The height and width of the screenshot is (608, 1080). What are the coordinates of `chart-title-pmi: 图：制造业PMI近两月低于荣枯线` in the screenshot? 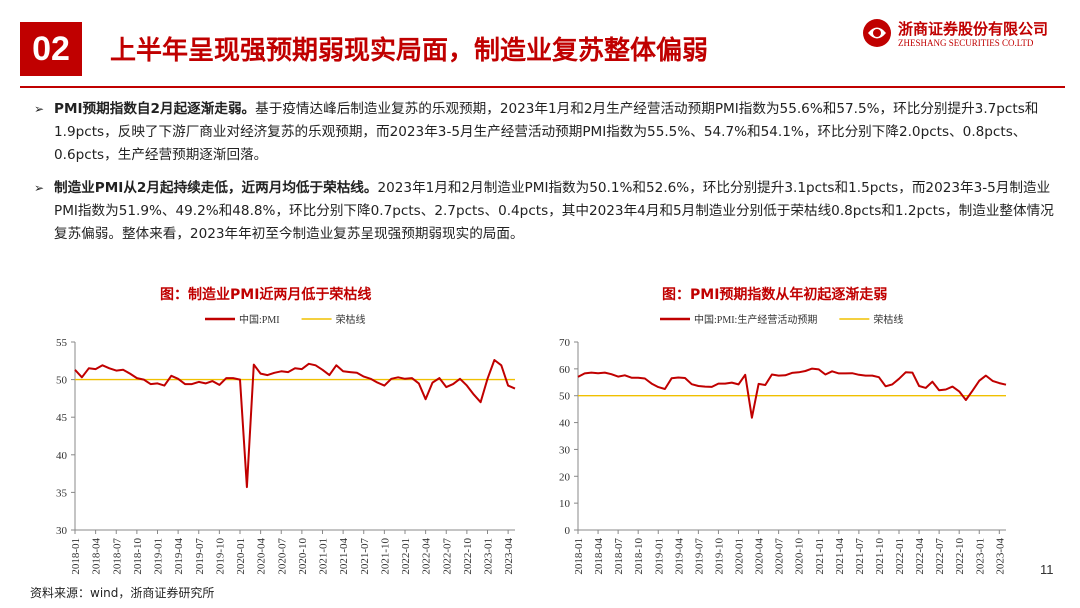 It's located at (266, 295).